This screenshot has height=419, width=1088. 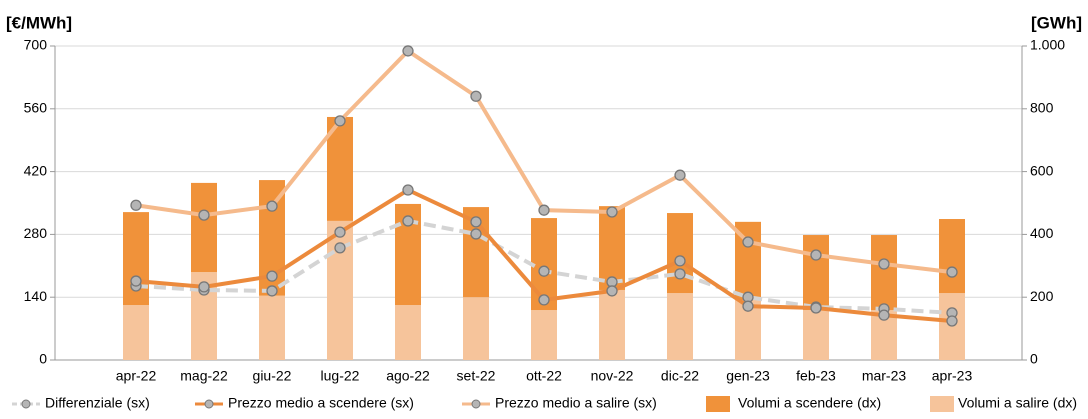 What do you see at coordinates (39, 22) in the screenshot?
I see `y-axis-label: [€/MWh]` at bounding box center [39, 22].